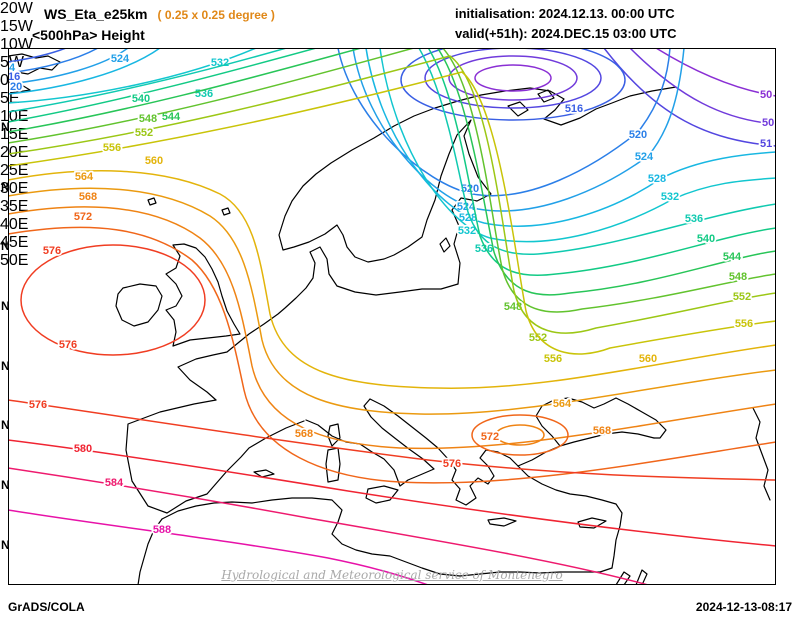 The height and width of the screenshot is (618, 800). Describe the element at coordinates (657, 179) in the screenshot. I see `contour-label-528: 528` at that location.